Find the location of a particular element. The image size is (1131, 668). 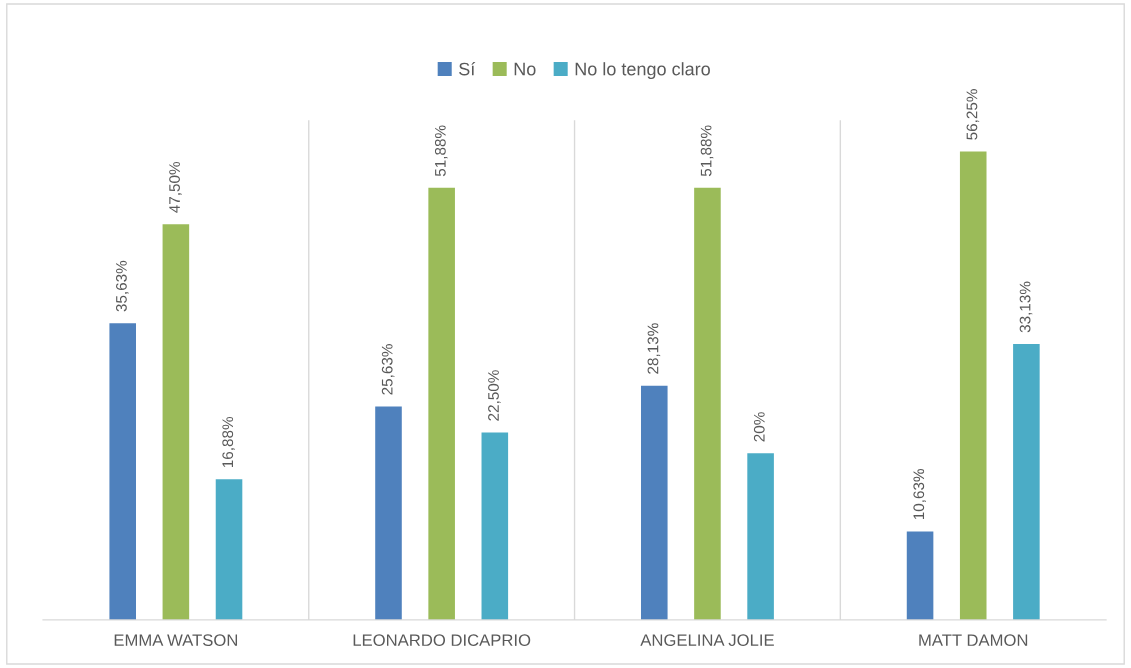

data-label: 47,50% is located at coordinates (175, 187).